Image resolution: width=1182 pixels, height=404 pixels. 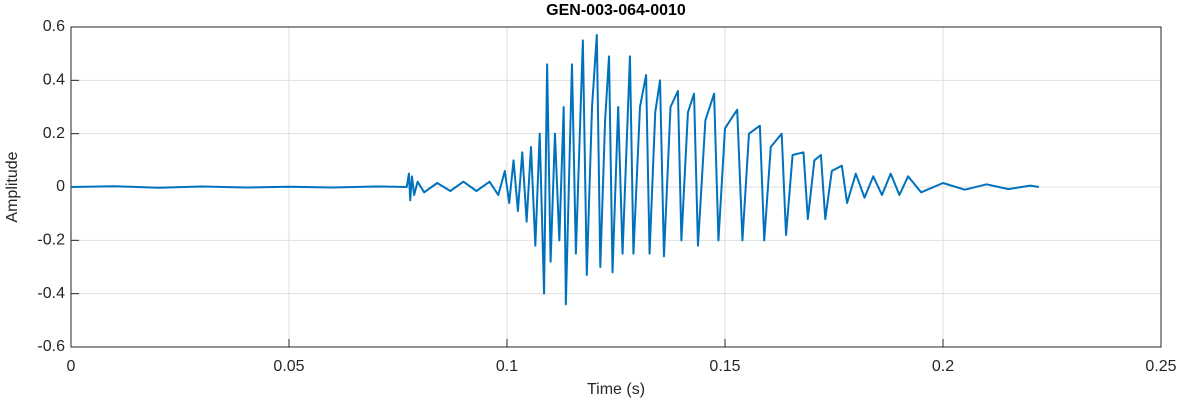 I want to click on y-tick-label: 0.2, so click(x=54, y=133).